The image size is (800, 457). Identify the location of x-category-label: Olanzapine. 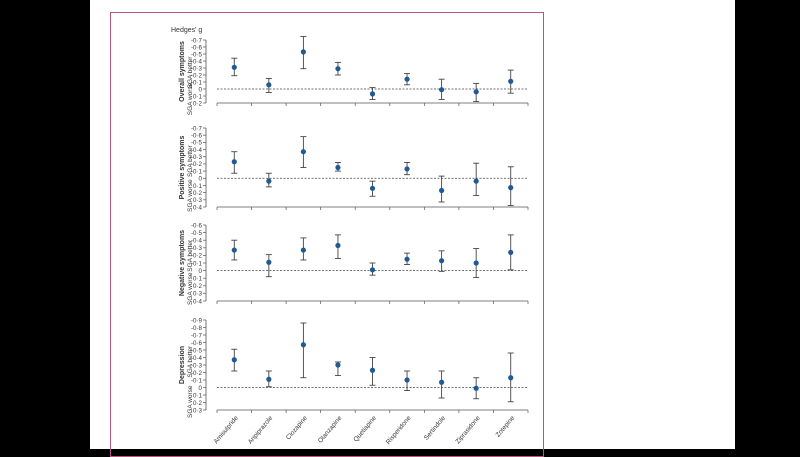
(330, 429).